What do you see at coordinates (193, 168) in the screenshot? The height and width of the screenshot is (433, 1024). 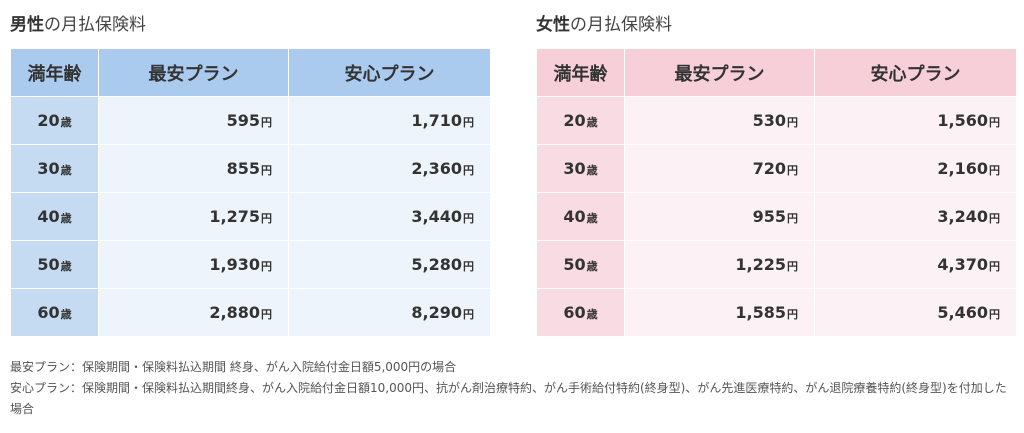 I see `cheapest-plan-cell: 855円` at bounding box center [193, 168].